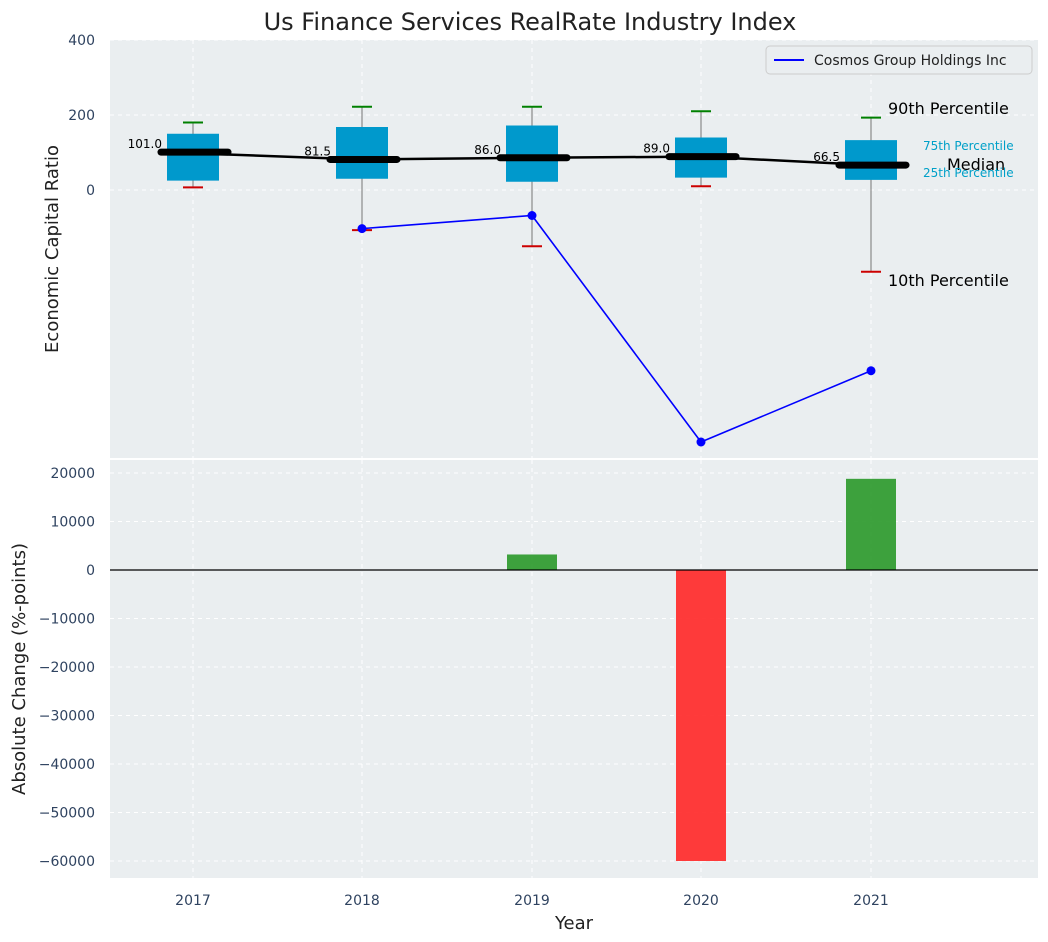 Image resolution: width=1048 pixels, height=942 pixels. I want to click on ratio-y-tick-label: 400, so click(81, 41).